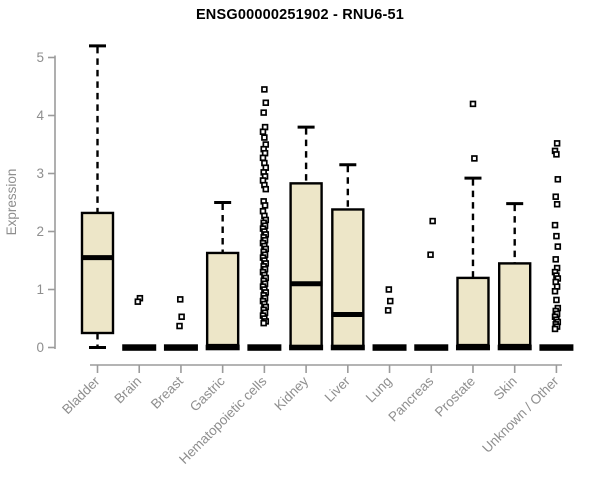 Image resolution: width=600 pixels, height=500 pixels. Describe the element at coordinates (81, 395) in the screenshot. I see `x-tick-label-bladder: Bladder` at that location.